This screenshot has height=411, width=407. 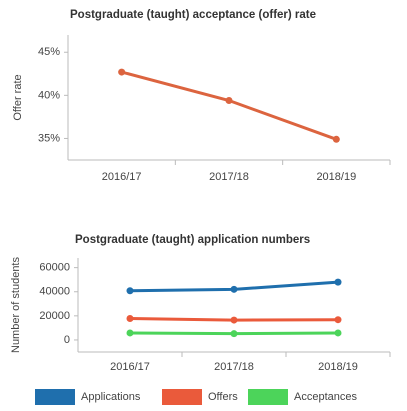 What do you see at coordinates (16, 305) in the screenshot?
I see `y-axis-label: Number of students` at bounding box center [16, 305].